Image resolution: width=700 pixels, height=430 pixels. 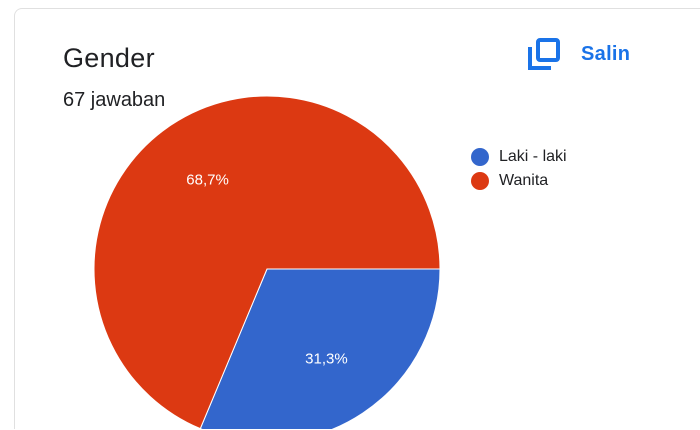 What do you see at coordinates (606, 53) in the screenshot?
I see `copy-label: Salin` at bounding box center [606, 53].